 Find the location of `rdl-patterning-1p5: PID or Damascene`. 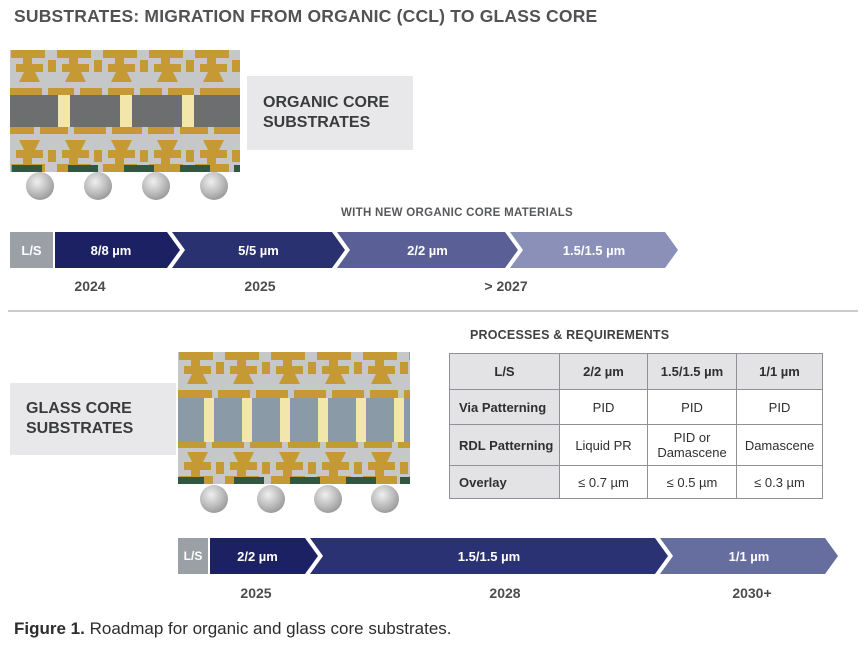

rdl-patterning-1p5: PID or Damascene is located at coordinates (692, 445).